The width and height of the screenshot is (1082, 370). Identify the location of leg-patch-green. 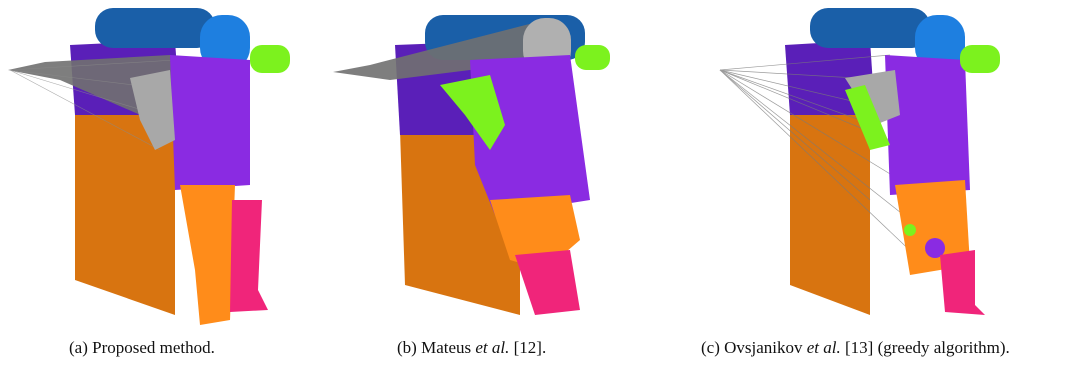
(910, 230).